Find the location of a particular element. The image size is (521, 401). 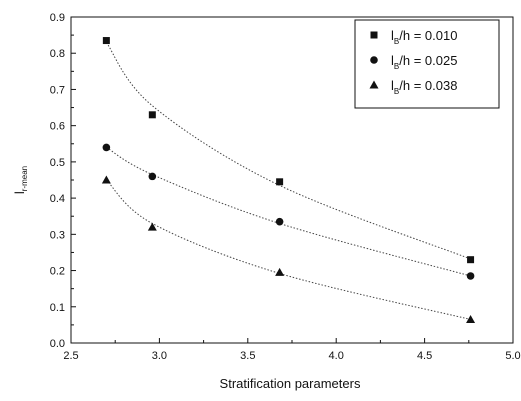

legend-box is located at coordinates (427, 64).